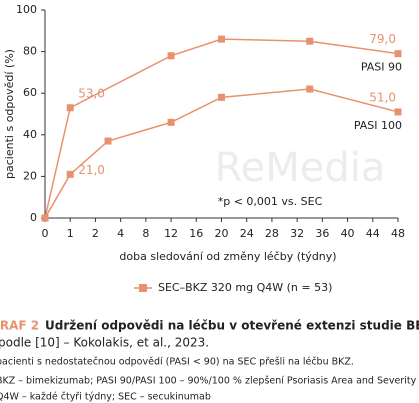 The height and width of the screenshot is (403, 419). Describe the element at coordinates (30, 92) in the screenshot. I see `y-tick-label: 60` at that location.